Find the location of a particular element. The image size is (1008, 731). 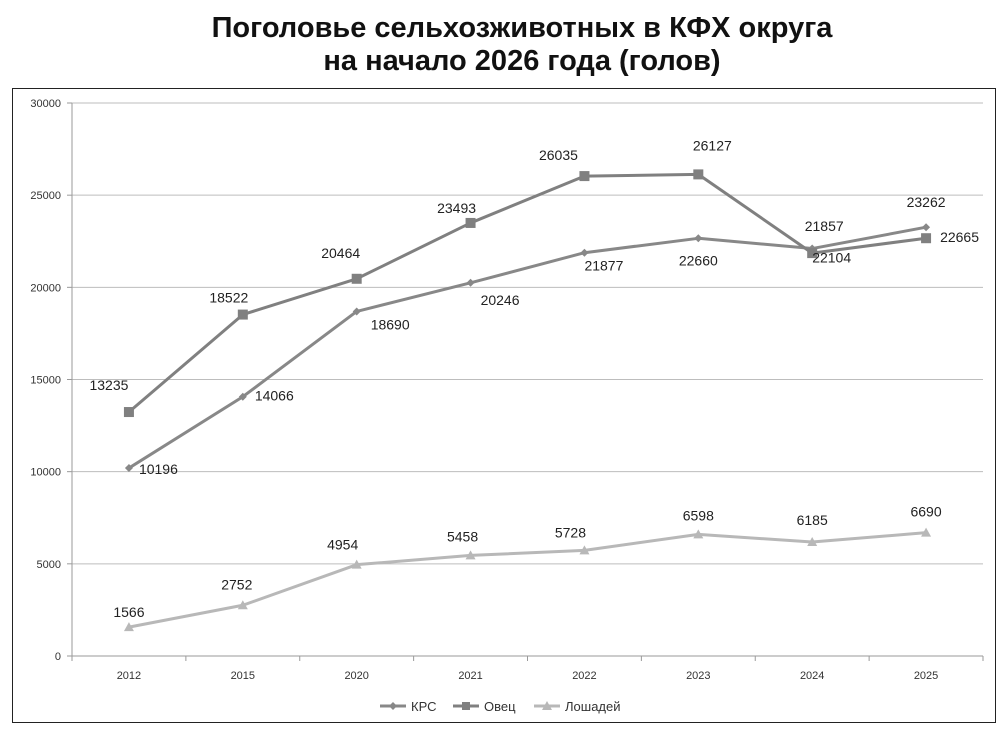

data-label: 6185 is located at coordinates (812, 520).